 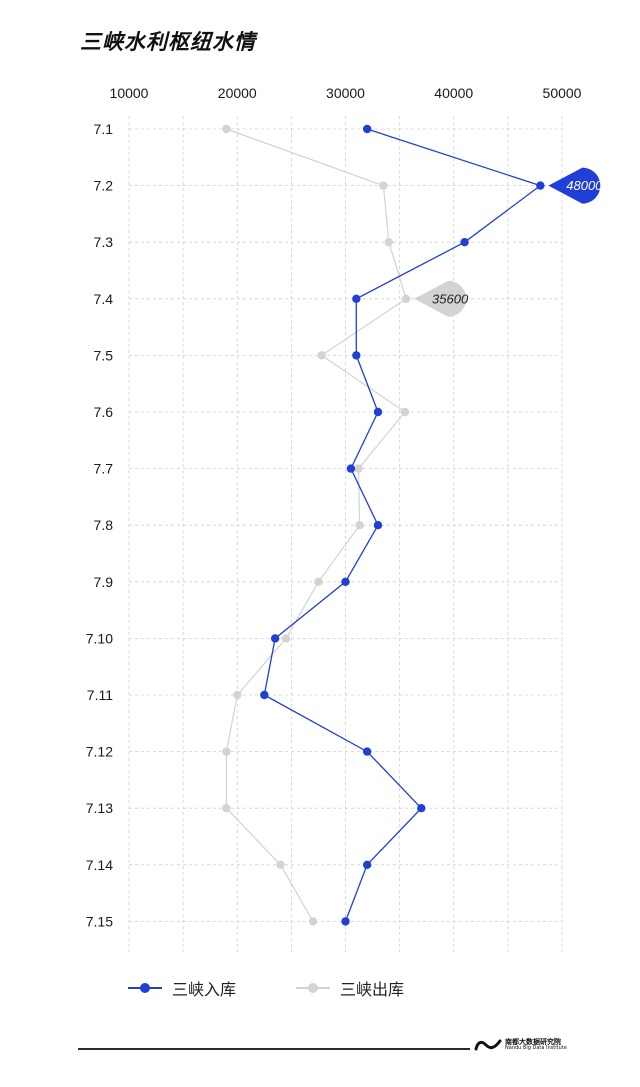 What do you see at coordinates (99, 865) in the screenshot?
I see `y-tick-label: 7.14` at bounding box center [99, 865].